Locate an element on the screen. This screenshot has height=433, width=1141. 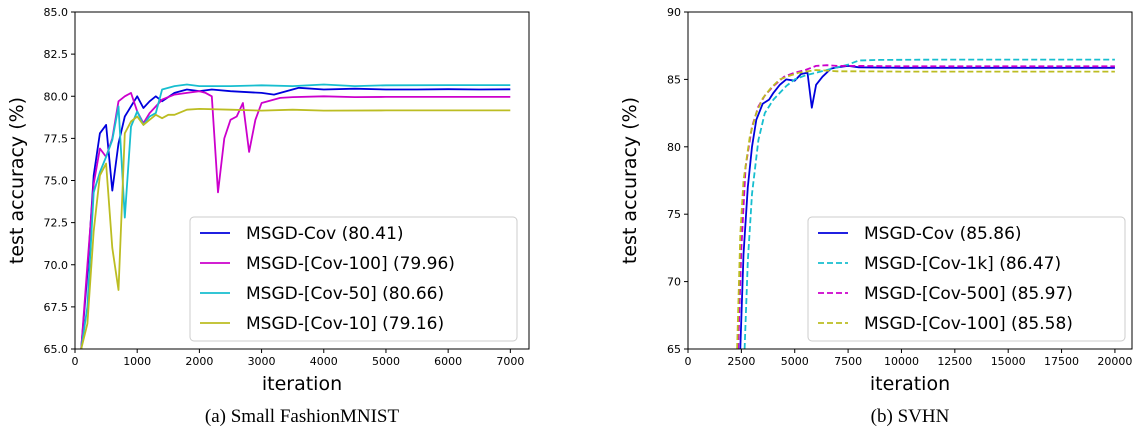
y-tick-label: 82.5 is located at coordinates (56, 54).